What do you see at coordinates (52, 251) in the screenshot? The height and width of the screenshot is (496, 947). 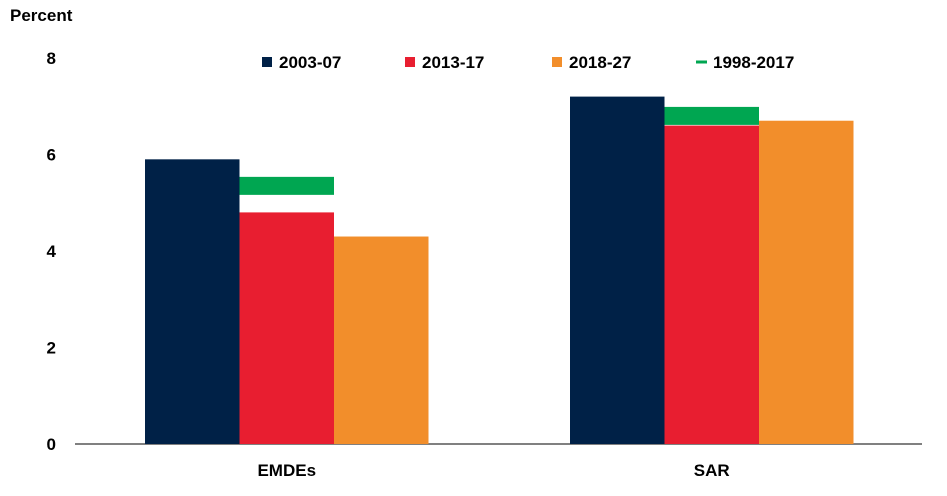 I see `y-tick-label: 4` at bounding box center [52, 251].